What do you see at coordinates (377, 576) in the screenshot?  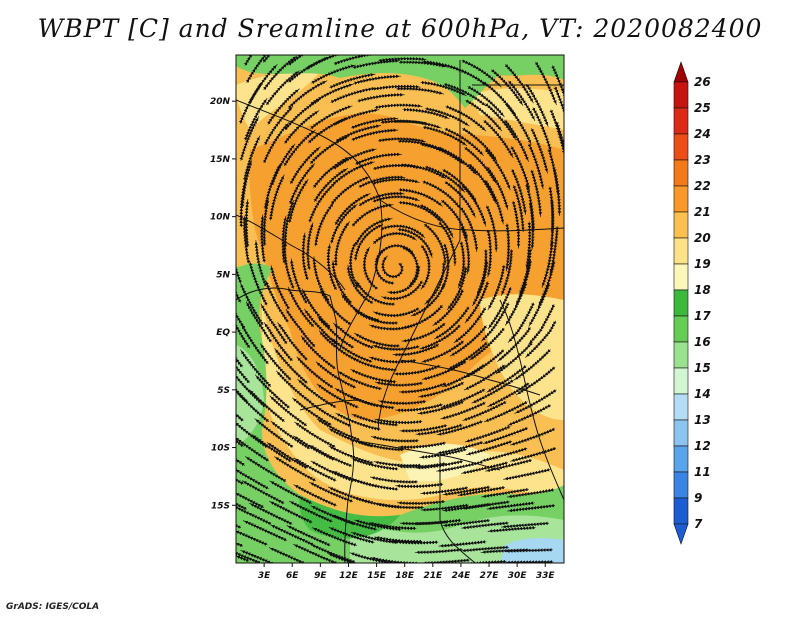 I see `lon-tick-label: 15E` at bounding box center [377, 576].